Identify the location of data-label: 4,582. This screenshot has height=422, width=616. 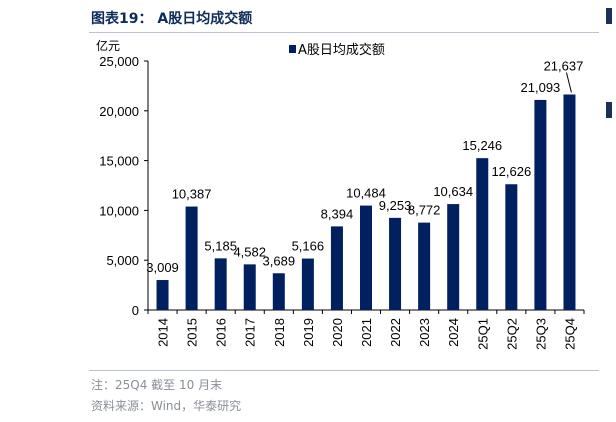
(249, 251).